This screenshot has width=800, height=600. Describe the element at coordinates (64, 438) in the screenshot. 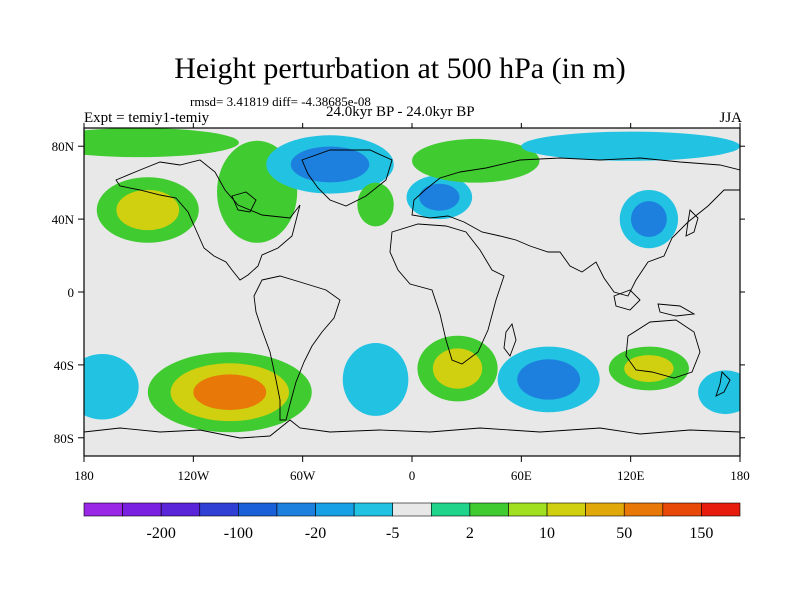

I see `y-tick-label: 80S` at that location.